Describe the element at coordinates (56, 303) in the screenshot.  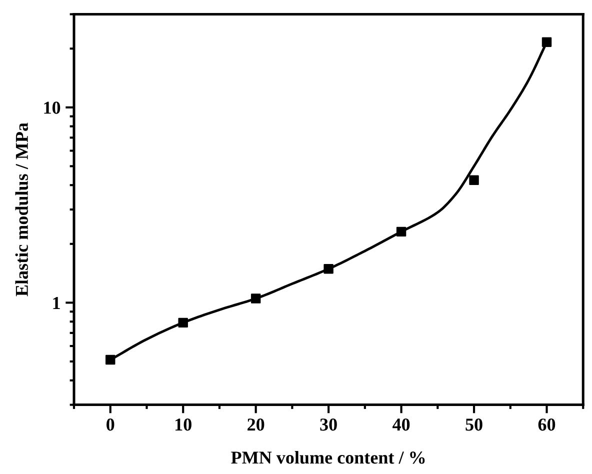
I see `y-tick-label: 1` at that location.